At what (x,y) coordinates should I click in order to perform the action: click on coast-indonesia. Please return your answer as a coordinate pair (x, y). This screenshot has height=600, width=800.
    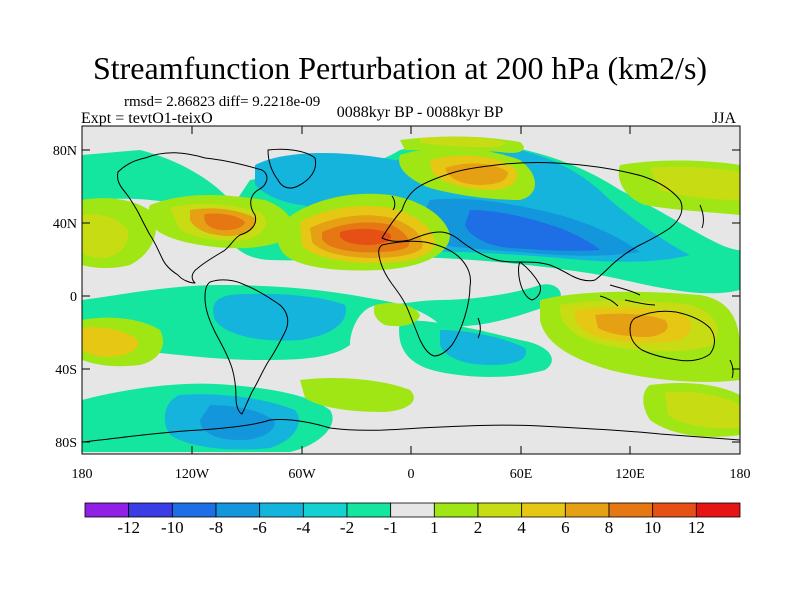
    Looking at the image, I should click on (627, 295).